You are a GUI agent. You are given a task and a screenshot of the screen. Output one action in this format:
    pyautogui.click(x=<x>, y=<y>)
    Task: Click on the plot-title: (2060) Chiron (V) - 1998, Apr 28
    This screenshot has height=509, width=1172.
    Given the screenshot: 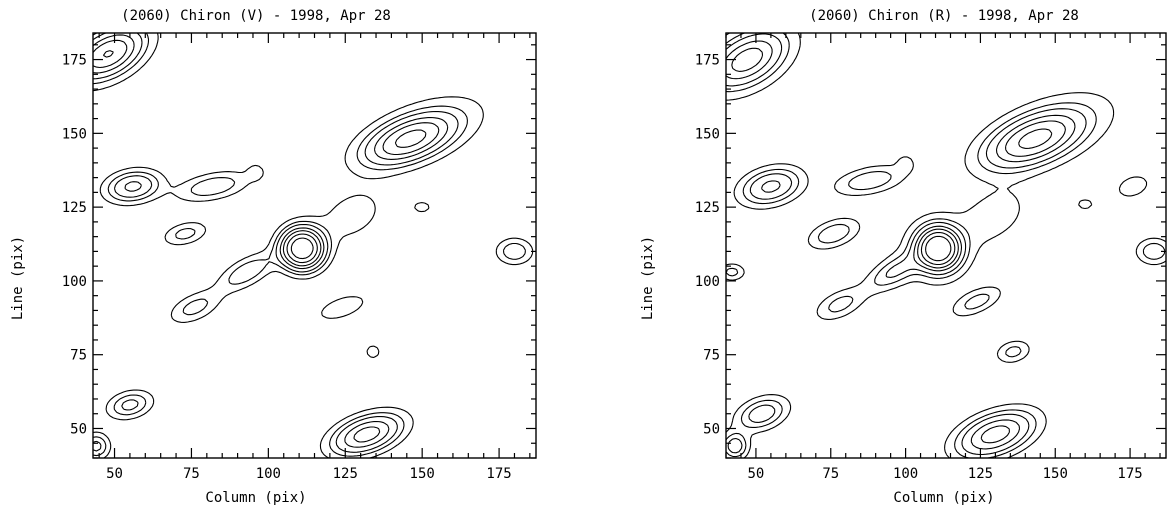 What is the action you would take?
    pyautogui.click(x=256, y=16)
    